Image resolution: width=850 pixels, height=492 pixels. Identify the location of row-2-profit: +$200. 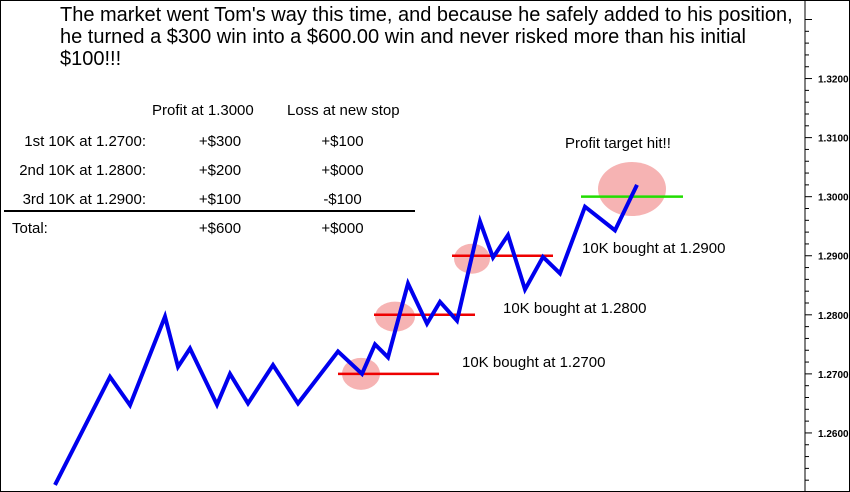
(220, 170).